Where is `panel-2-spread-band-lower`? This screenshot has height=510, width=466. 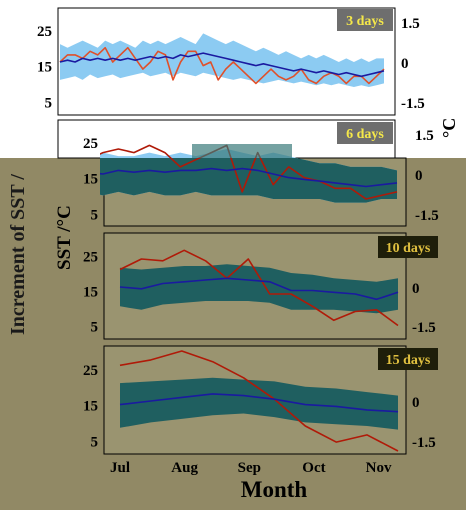
panel-2-spread-band-lower is located at coordinates (248, 180).